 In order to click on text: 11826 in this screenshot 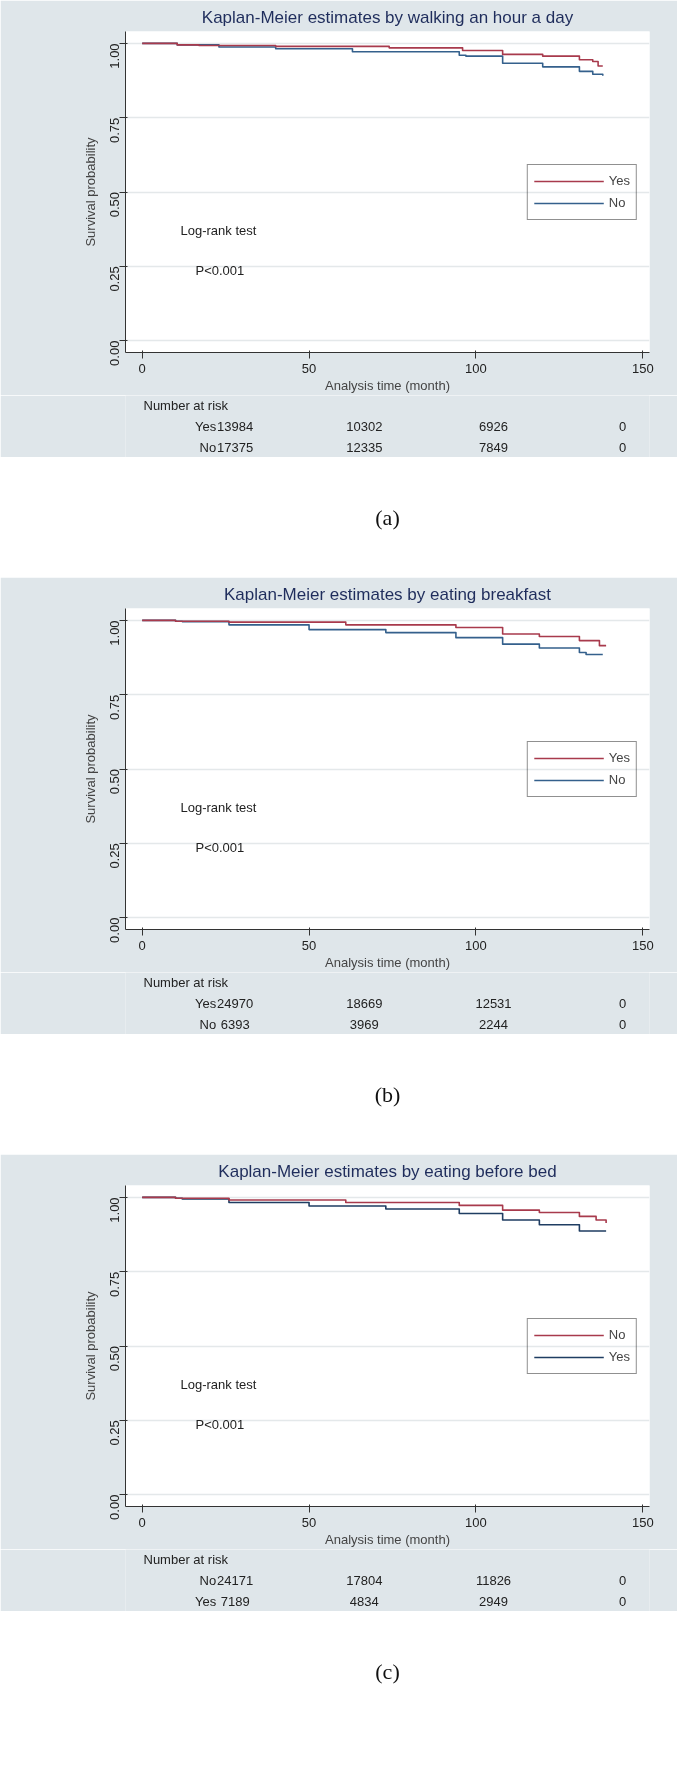, I will do `click(493, 1580)`.